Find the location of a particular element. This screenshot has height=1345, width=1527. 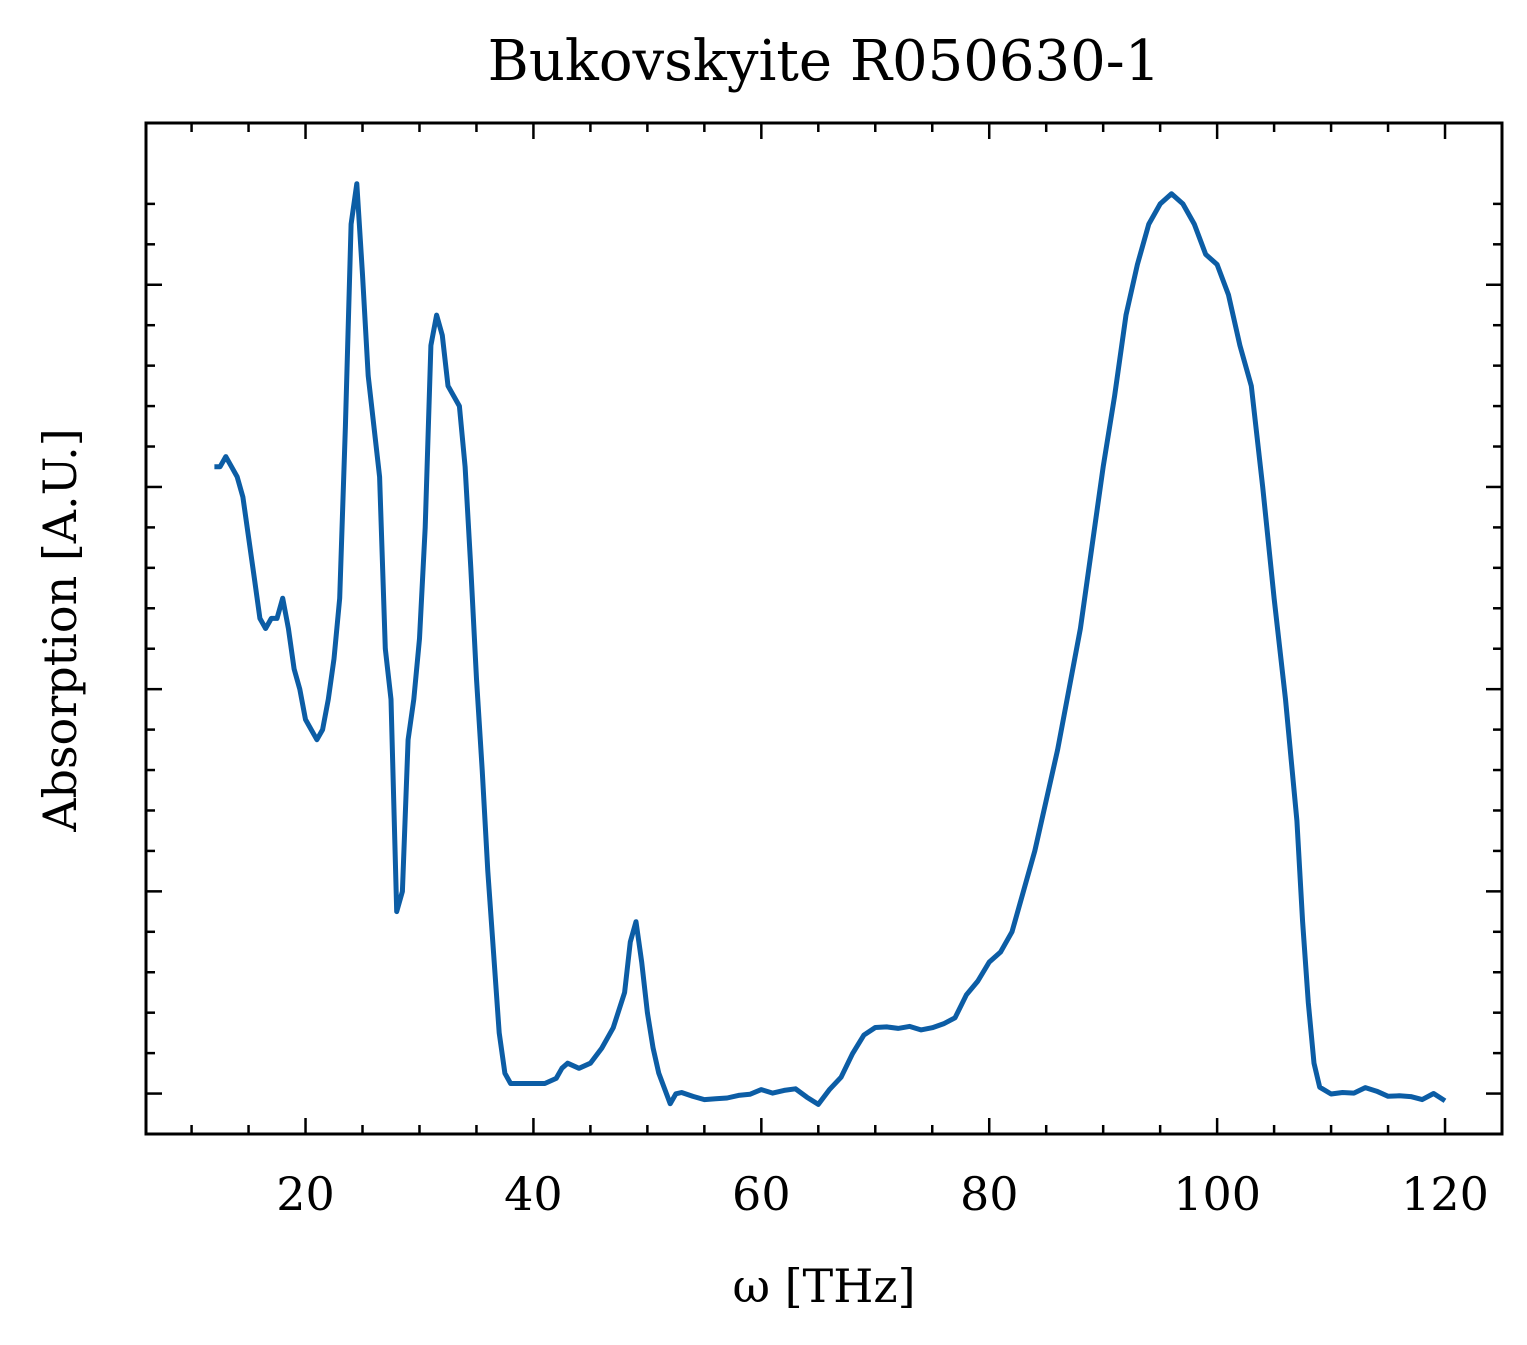

x-tick-label: 40 is located at coordinates (533, 1194).